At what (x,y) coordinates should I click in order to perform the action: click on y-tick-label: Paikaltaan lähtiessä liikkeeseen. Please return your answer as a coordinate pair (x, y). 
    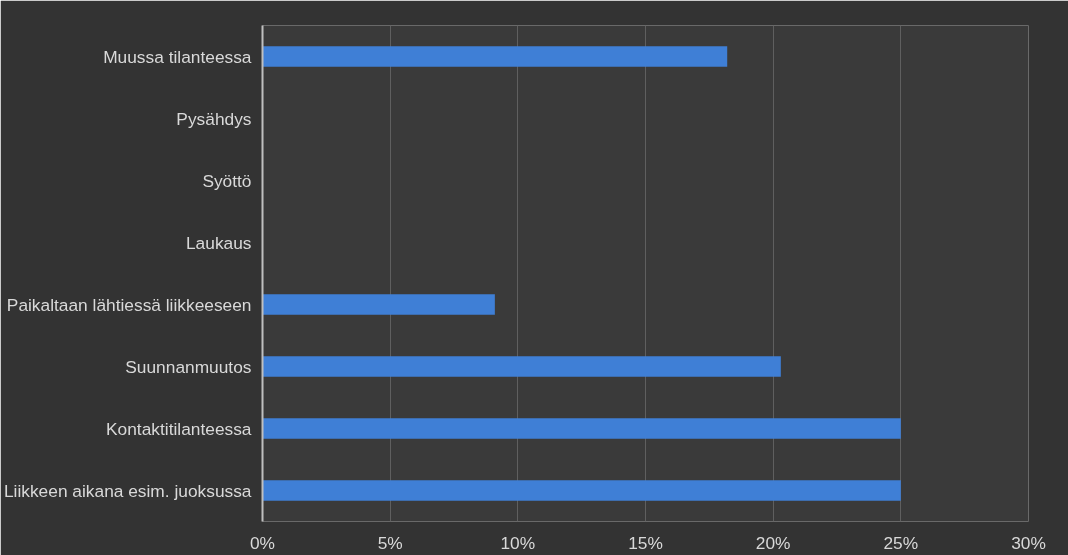
    Looking at the image, I should click on (129, 304).